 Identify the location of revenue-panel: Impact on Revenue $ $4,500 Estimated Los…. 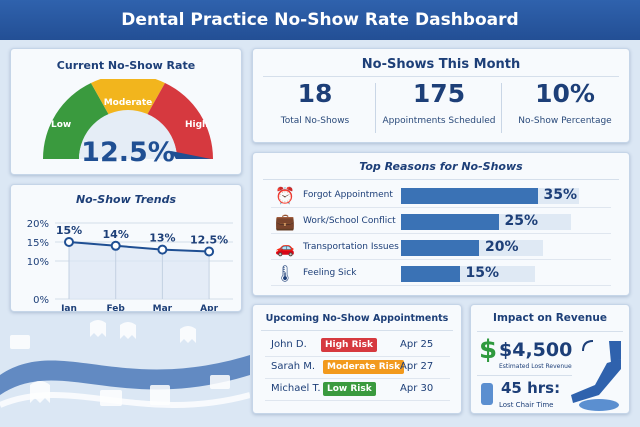
(550, 359).